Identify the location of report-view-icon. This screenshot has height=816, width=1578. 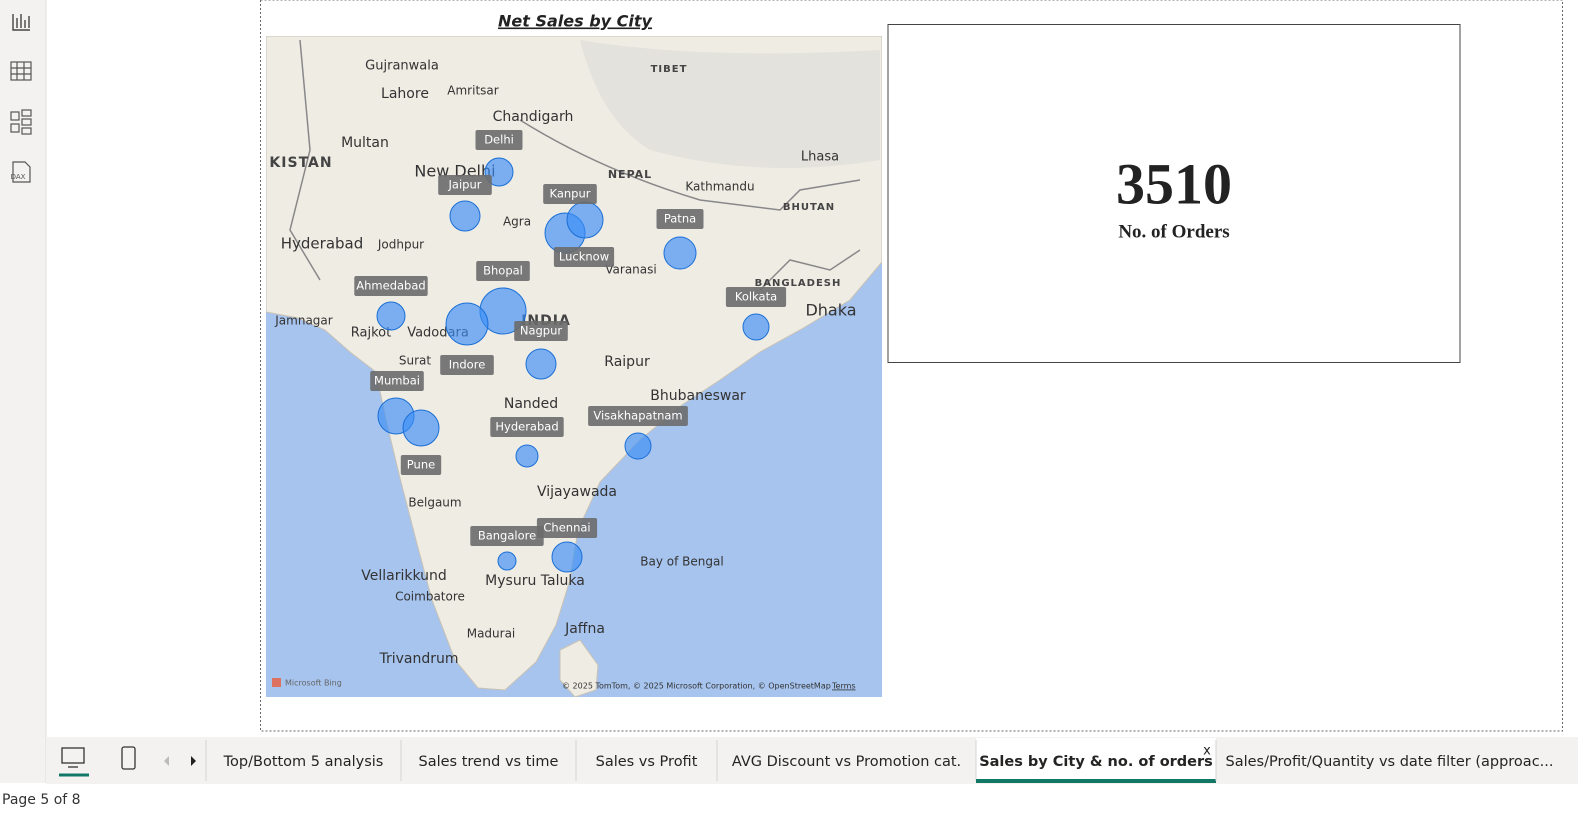
(21, 22).